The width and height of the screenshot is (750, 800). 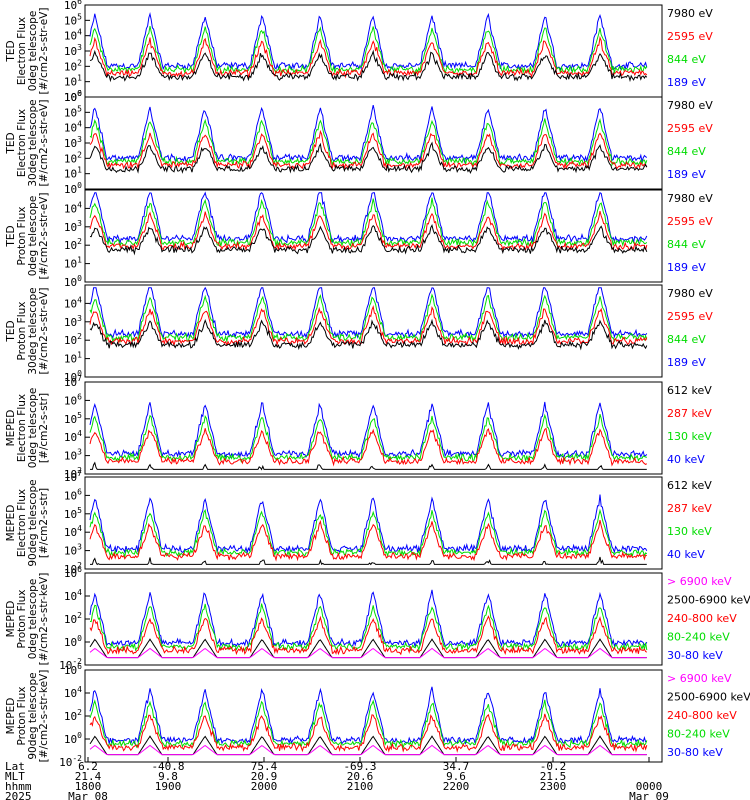 I want to click on y-axis-label-line: [#/cm2-s-str-eV], so click(x=44, y=51).